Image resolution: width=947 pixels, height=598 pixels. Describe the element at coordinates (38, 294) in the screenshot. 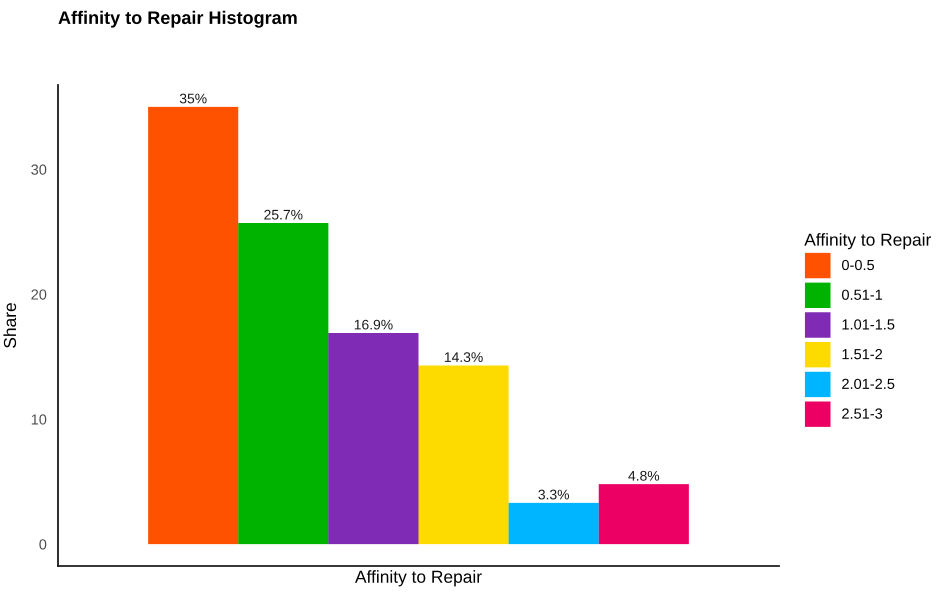

I see `y-tick-label: 20` at that location.